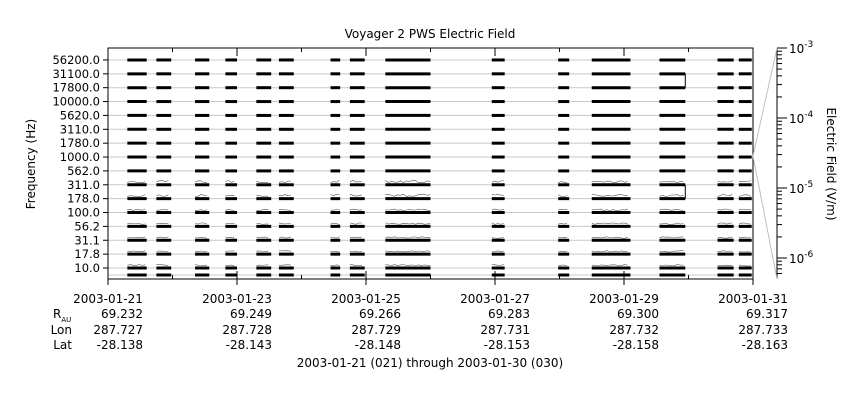  I want to click on y2-tick-label: 10⁻⁵, so click(801, 188).